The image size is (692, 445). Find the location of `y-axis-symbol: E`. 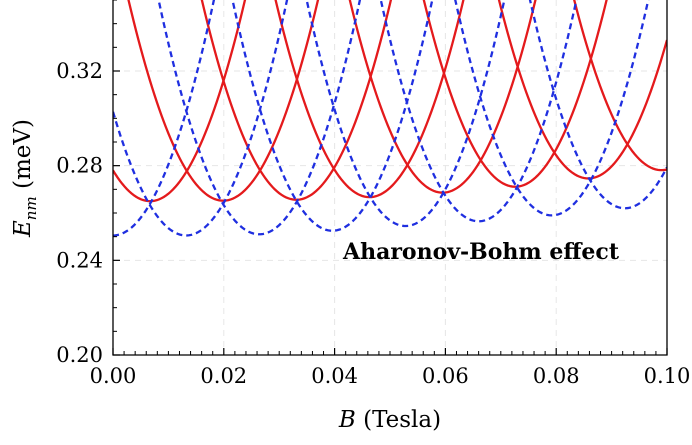

y-axis-symbol: E is located at coordinates (23, 229).